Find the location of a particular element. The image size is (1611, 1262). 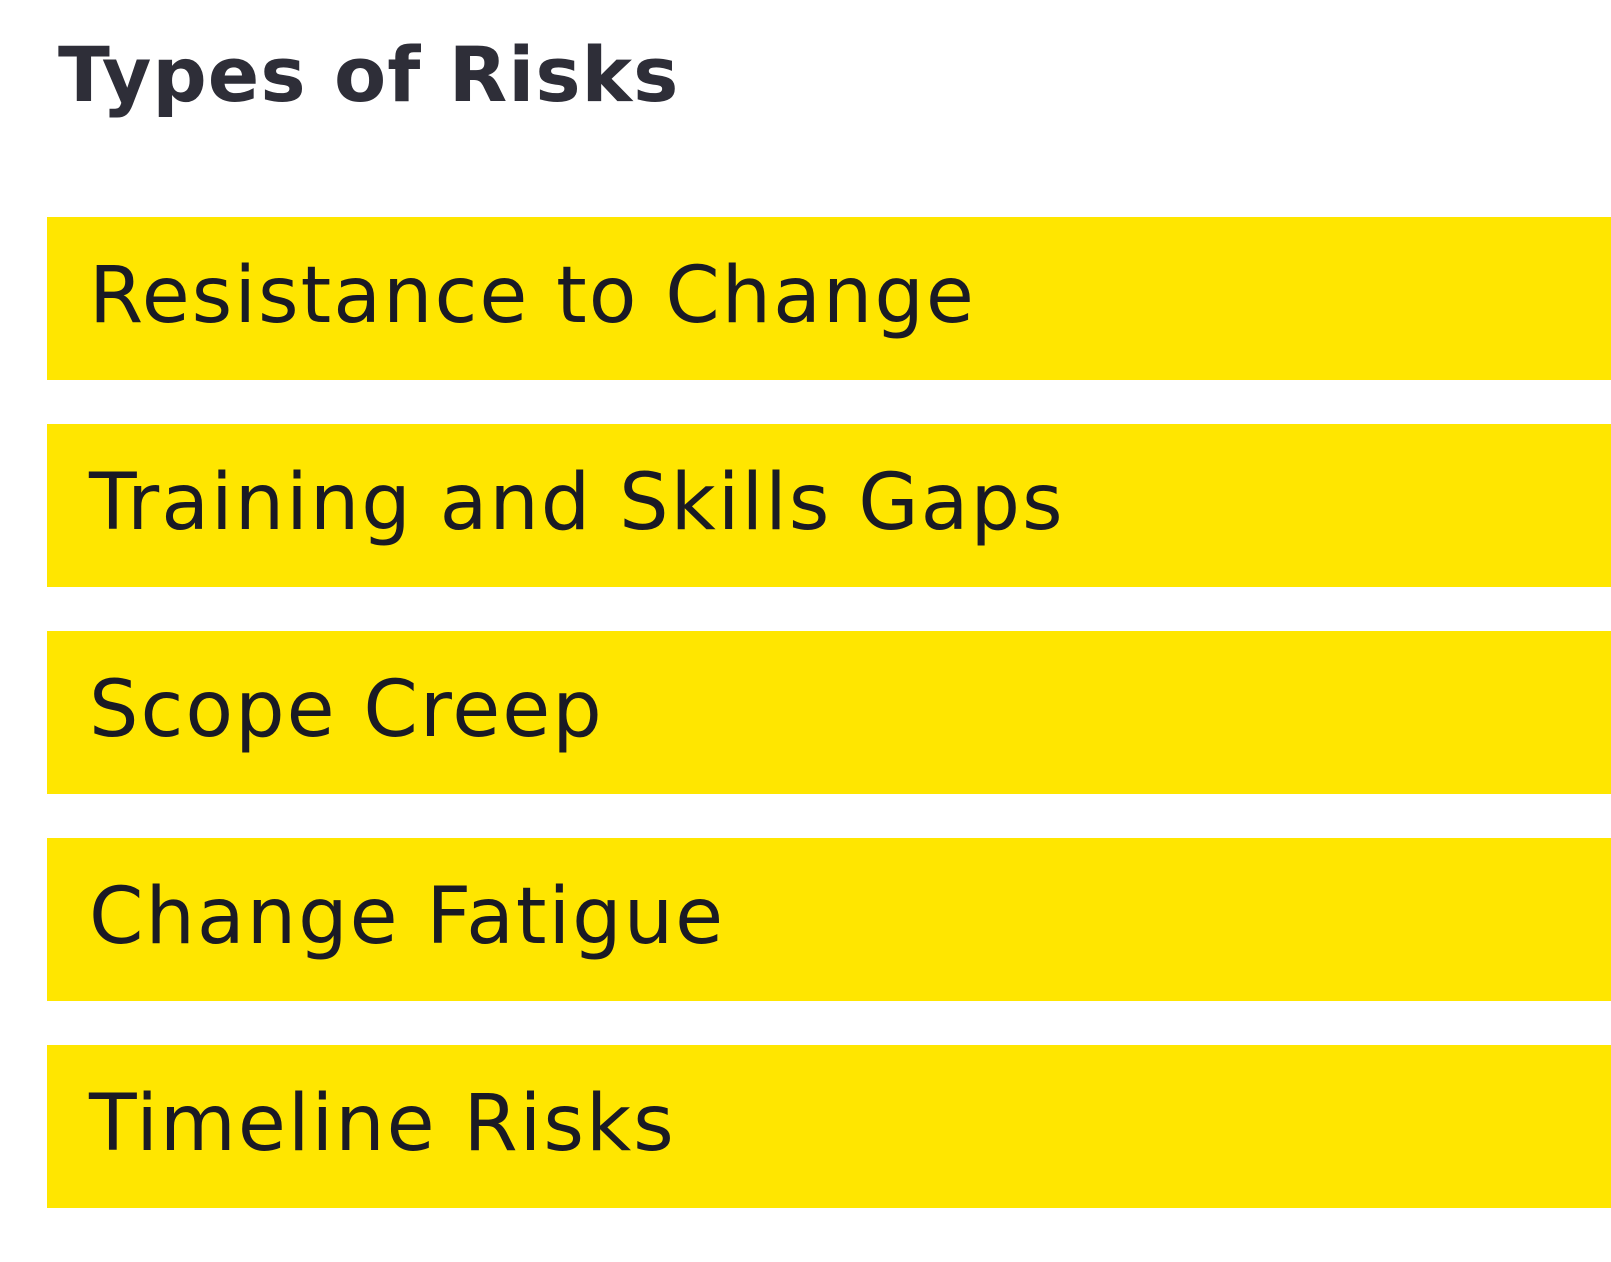

risk-item-label: Change Fatigue is located at coordinates (407, 916).